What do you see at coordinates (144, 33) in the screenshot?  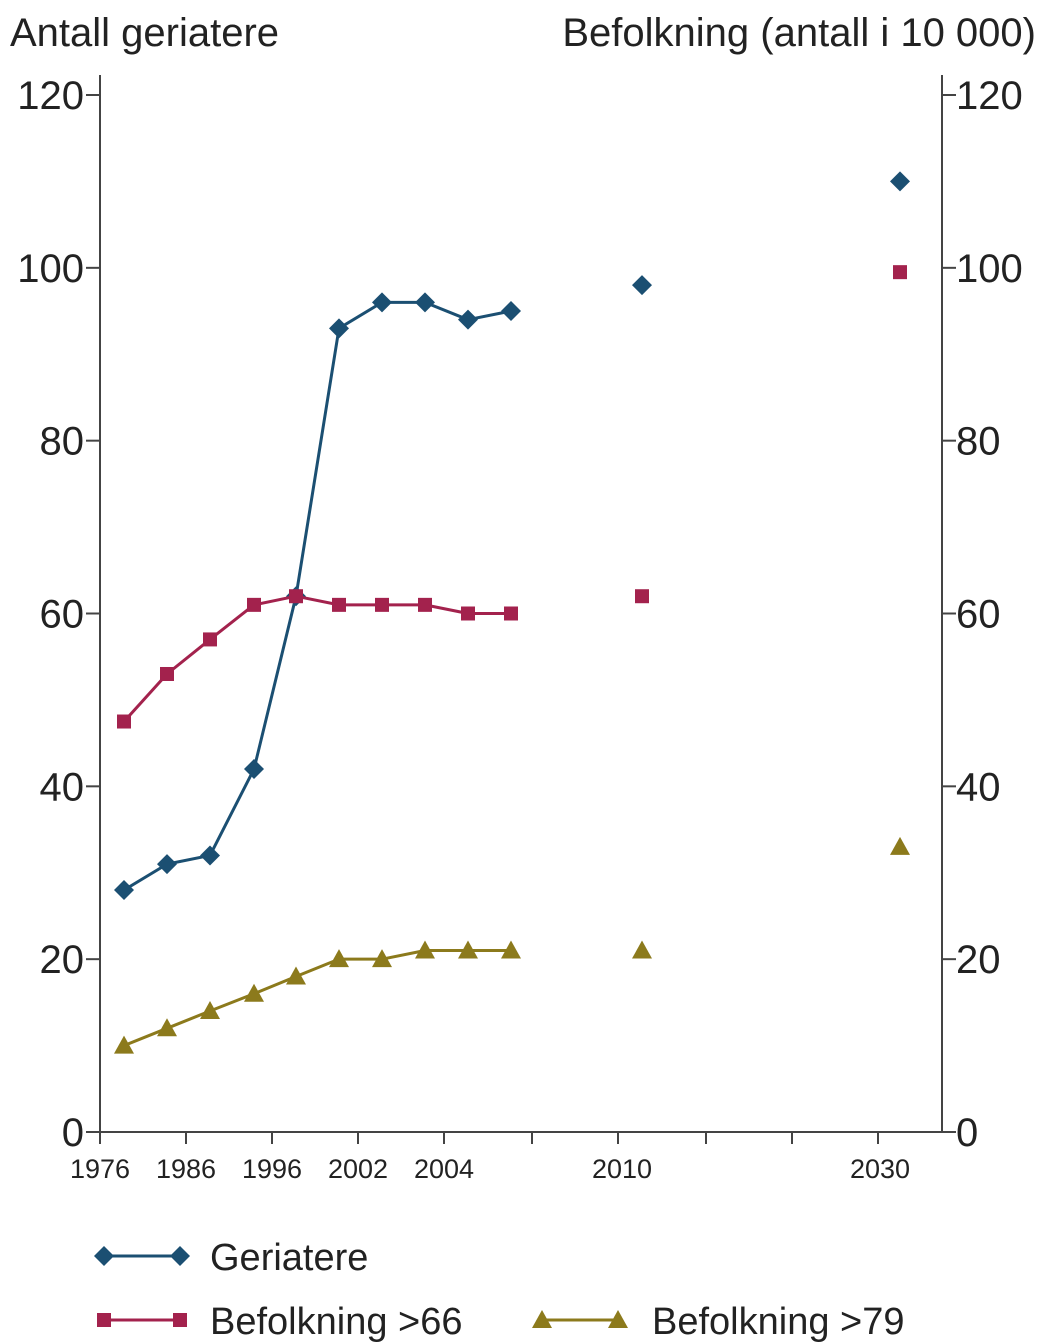 I see `left-axis-title: Antall geriatere` at bounding box center [144, 33].